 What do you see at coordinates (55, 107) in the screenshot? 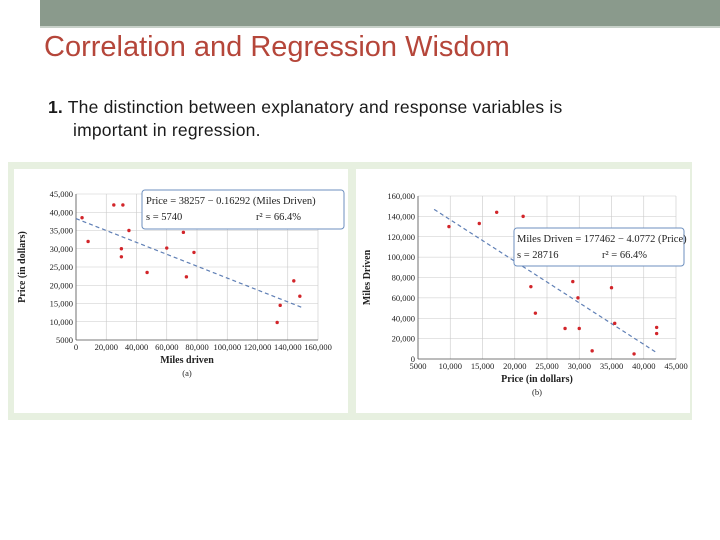
I see `bullet-number: 1.` at bounding box center [55, 107].